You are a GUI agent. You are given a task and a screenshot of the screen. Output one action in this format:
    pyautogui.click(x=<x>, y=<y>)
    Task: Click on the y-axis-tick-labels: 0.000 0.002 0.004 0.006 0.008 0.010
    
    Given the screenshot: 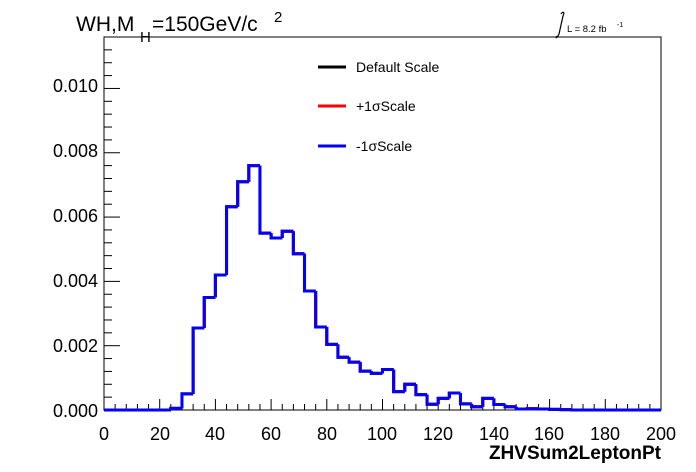 What is the action you would take?
    pyautogui.click(x=75, y=248)
    